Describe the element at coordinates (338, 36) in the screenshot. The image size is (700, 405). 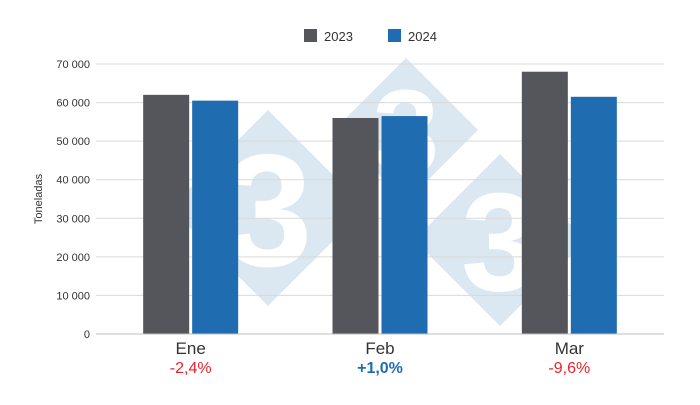
I see `legend-label: 2023` at that location.